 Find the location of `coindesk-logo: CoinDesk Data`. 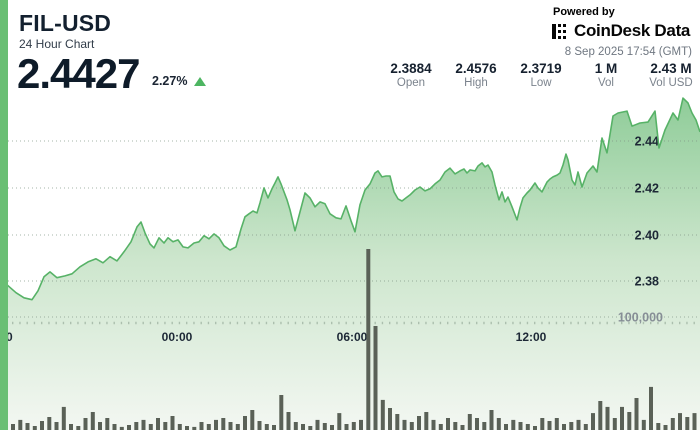

coindesk-logo: CoinDesk Data is located at coordinates (621, 31).